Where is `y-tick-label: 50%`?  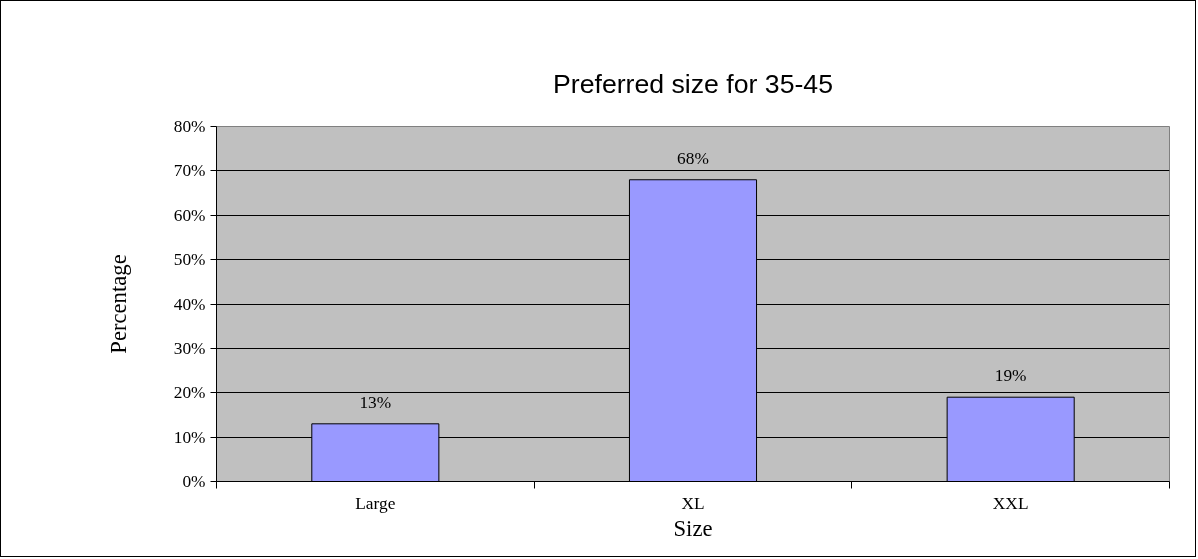 y-tick-label: 50% is located at coordinates (189, 260).